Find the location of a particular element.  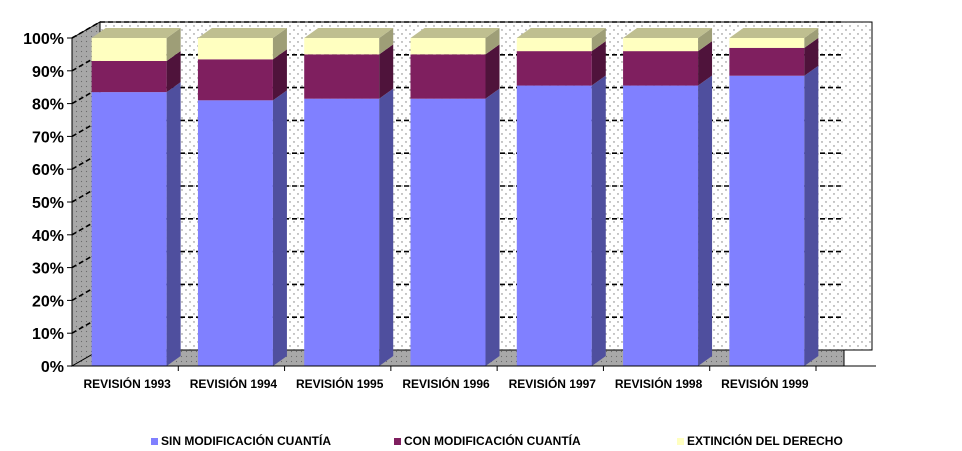

y-tick-label: 30% is located at coordinates (48, 269).